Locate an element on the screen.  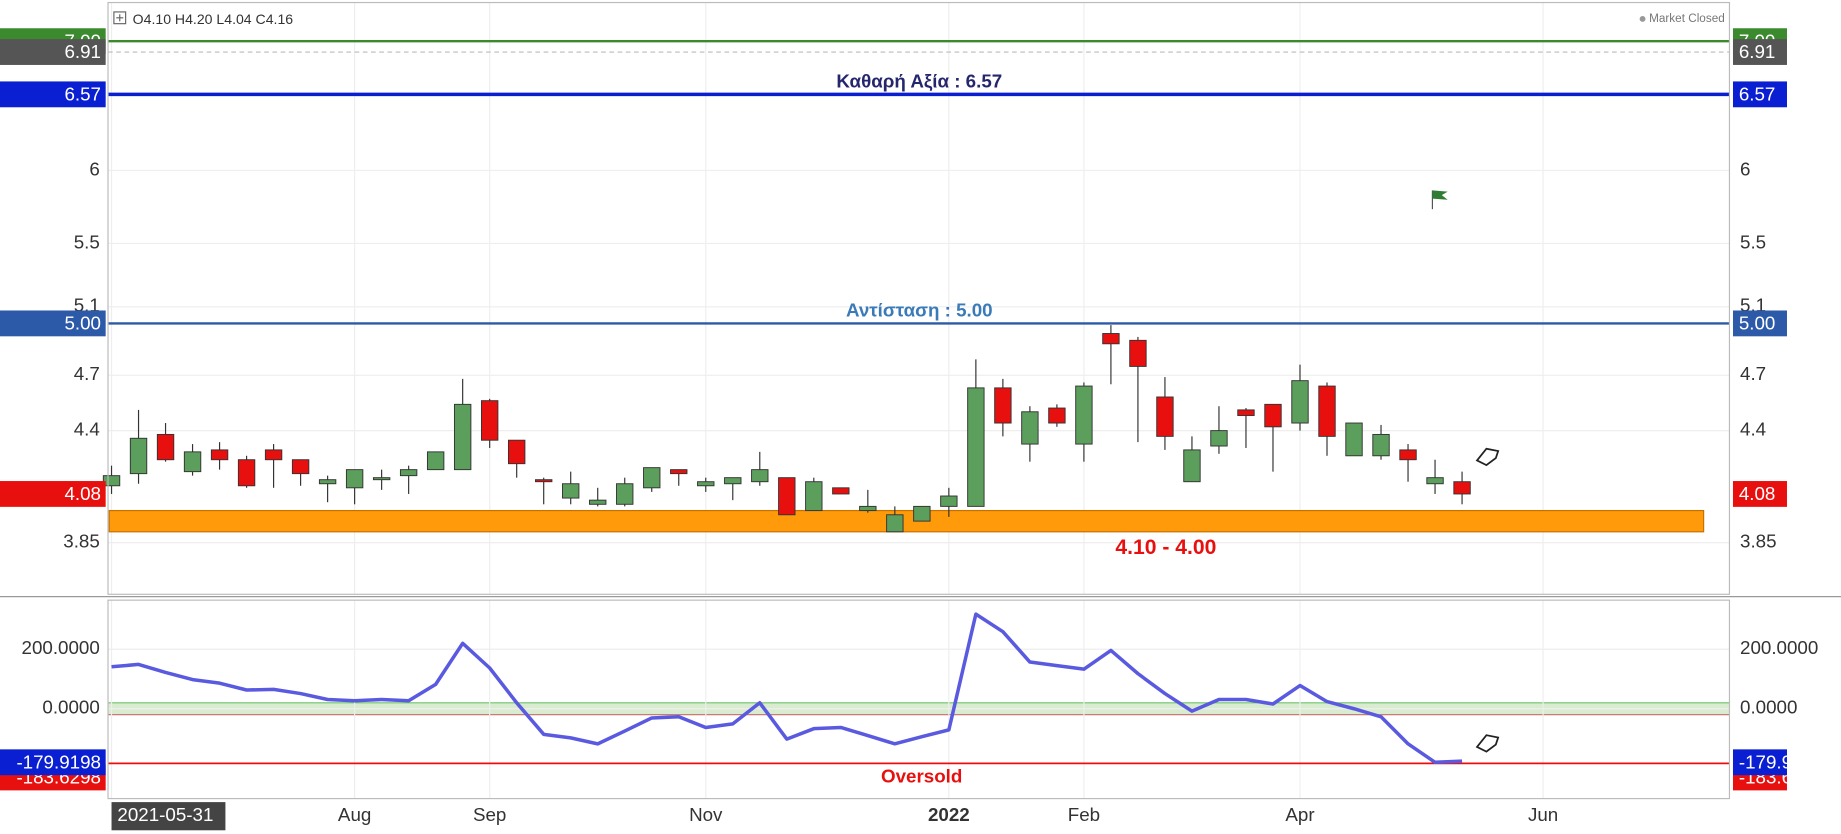
x-tick-label: 2022 is located at coordinates (949, 814).